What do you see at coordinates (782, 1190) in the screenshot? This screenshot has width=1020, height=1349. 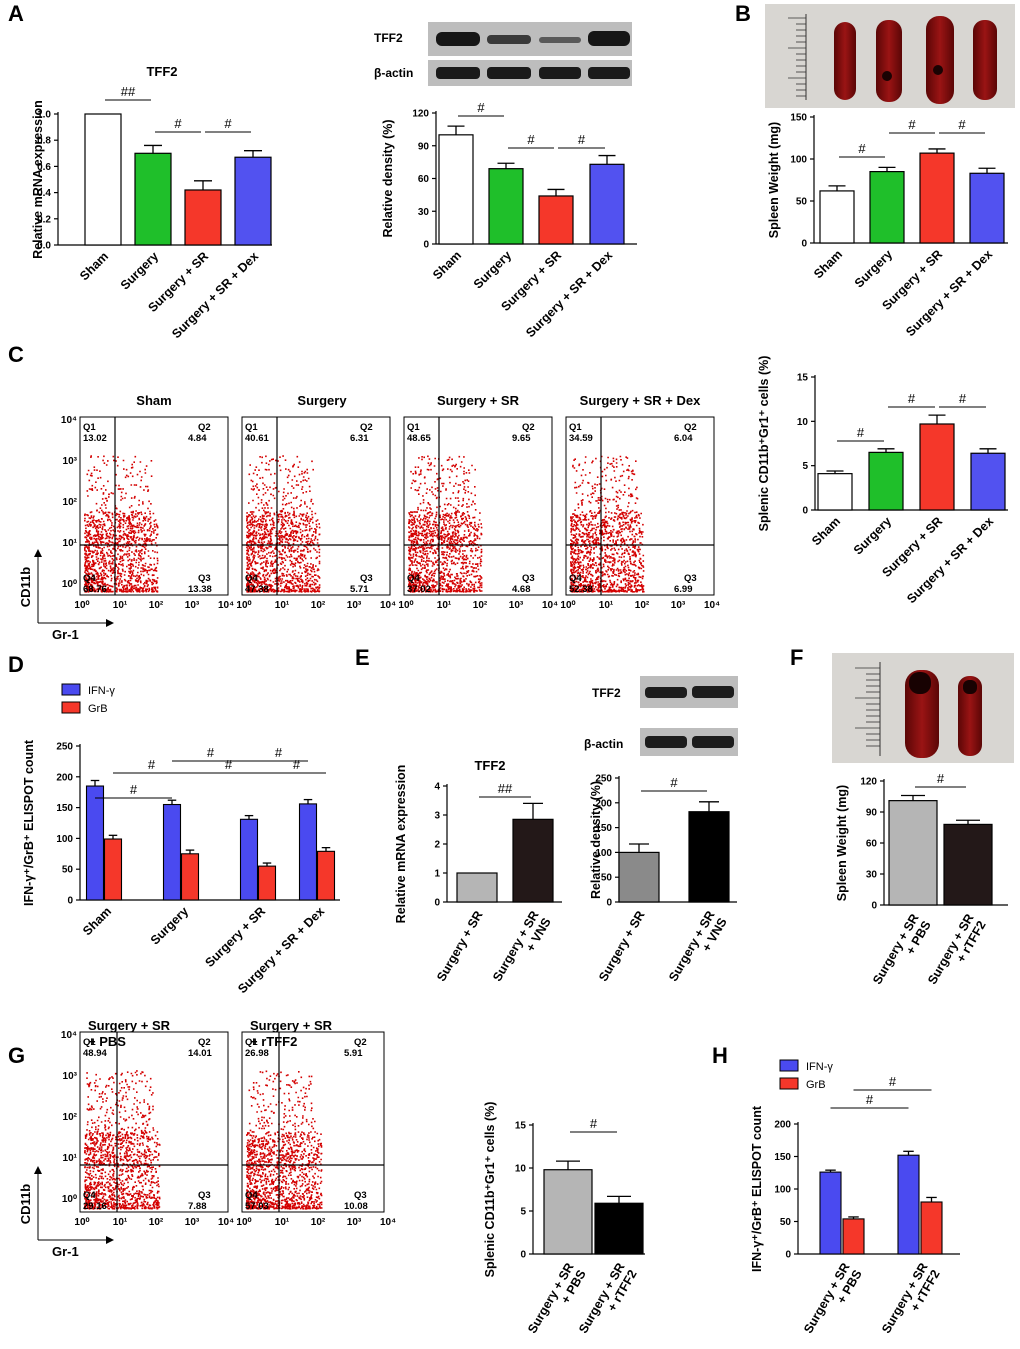 I see `y-tick-label: 100` at bounding box center [782, 1190].